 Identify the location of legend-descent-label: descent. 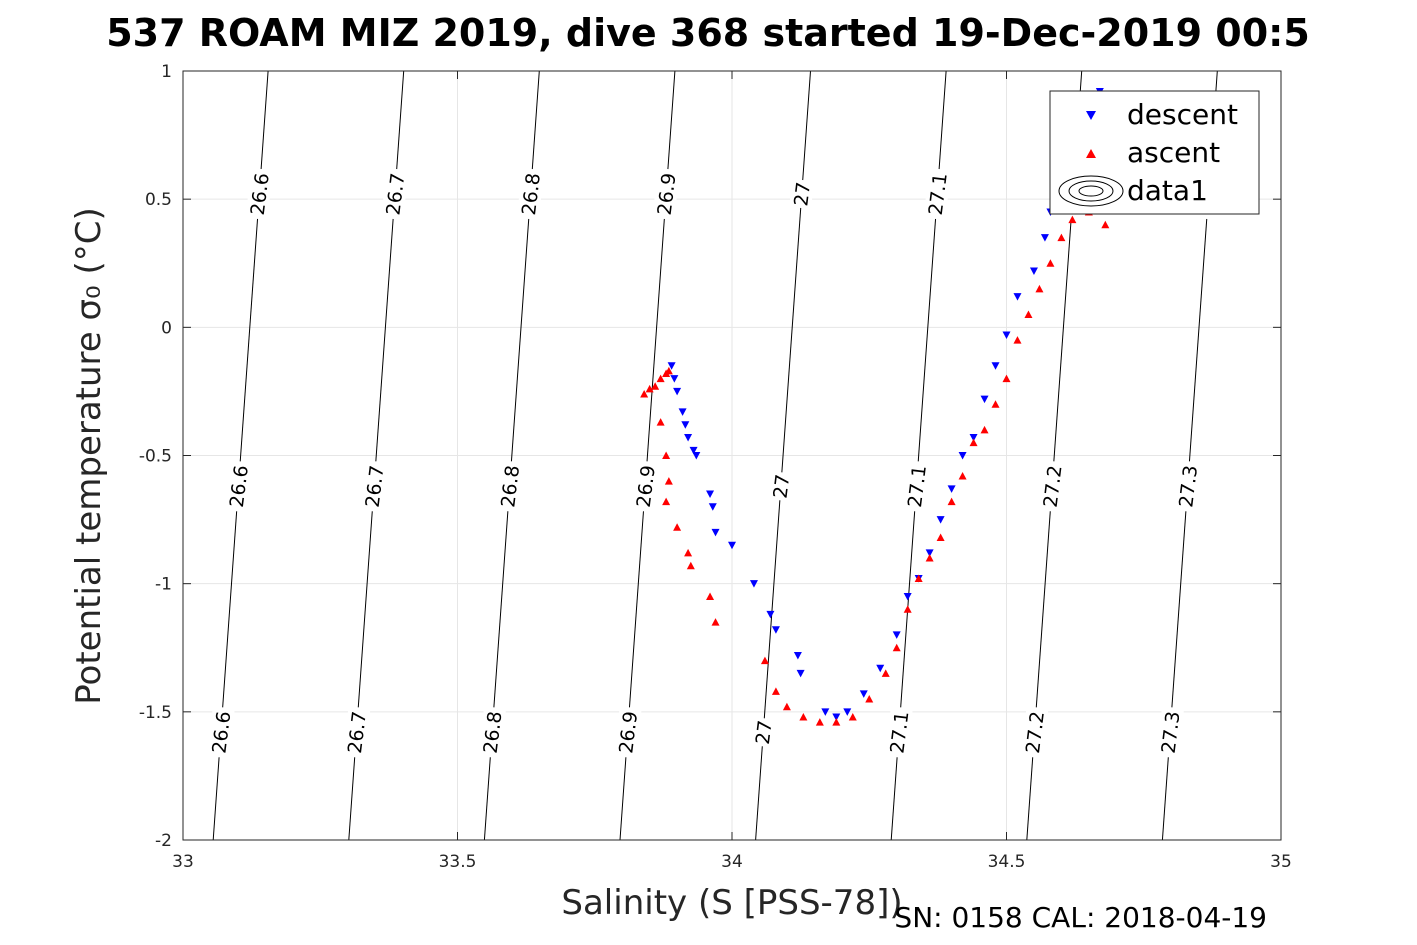
(1182, 114).